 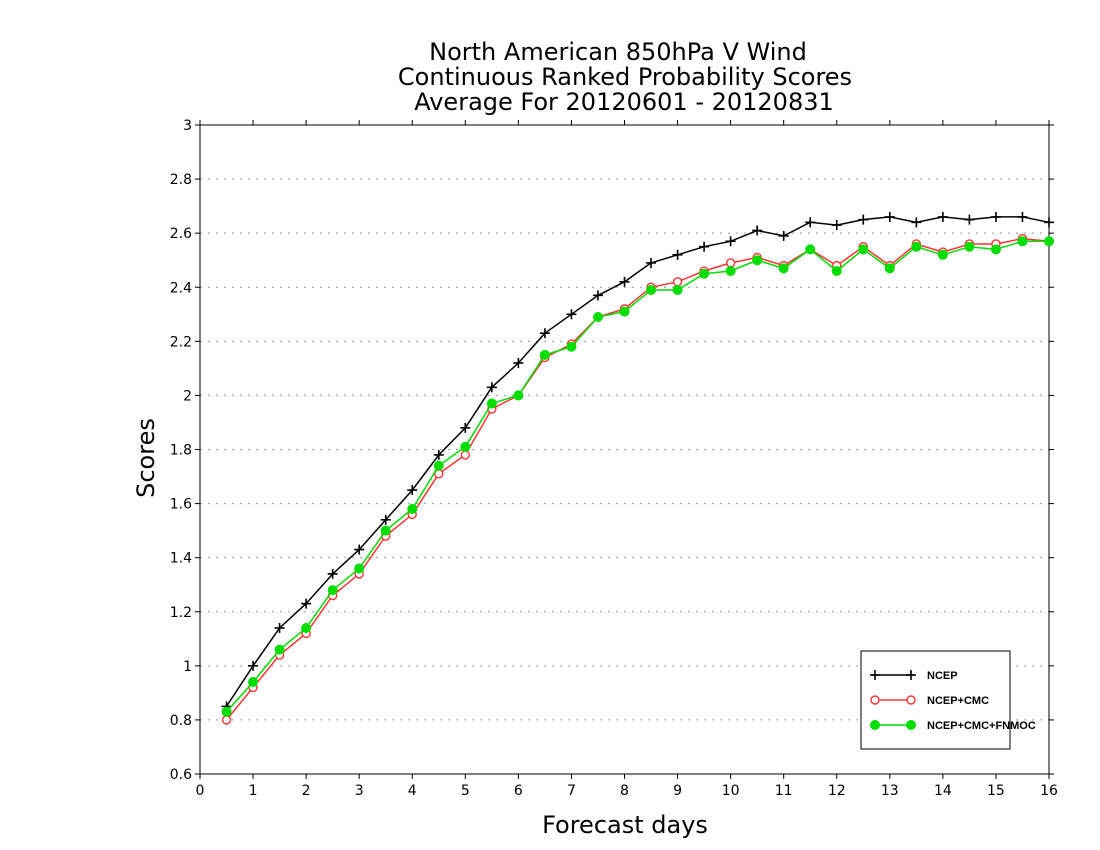 What do you see at coordinates (187, 667) in the screenshot?
I see `y-tick-label: 1` at bounding box center [187, 667].